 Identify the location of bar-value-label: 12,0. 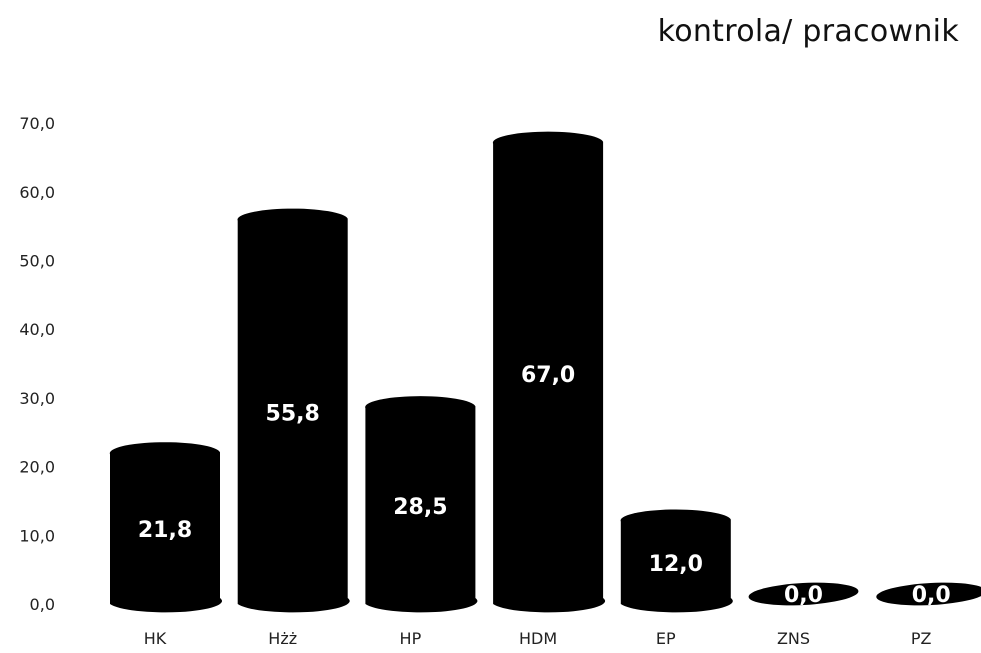
(676, 564).